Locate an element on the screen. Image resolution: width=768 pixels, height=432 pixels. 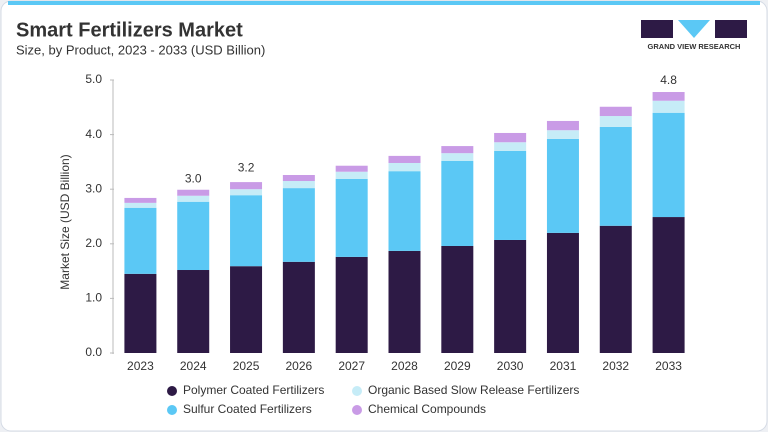
x-tick-label: 2025 is located at coordinates (246, 366).